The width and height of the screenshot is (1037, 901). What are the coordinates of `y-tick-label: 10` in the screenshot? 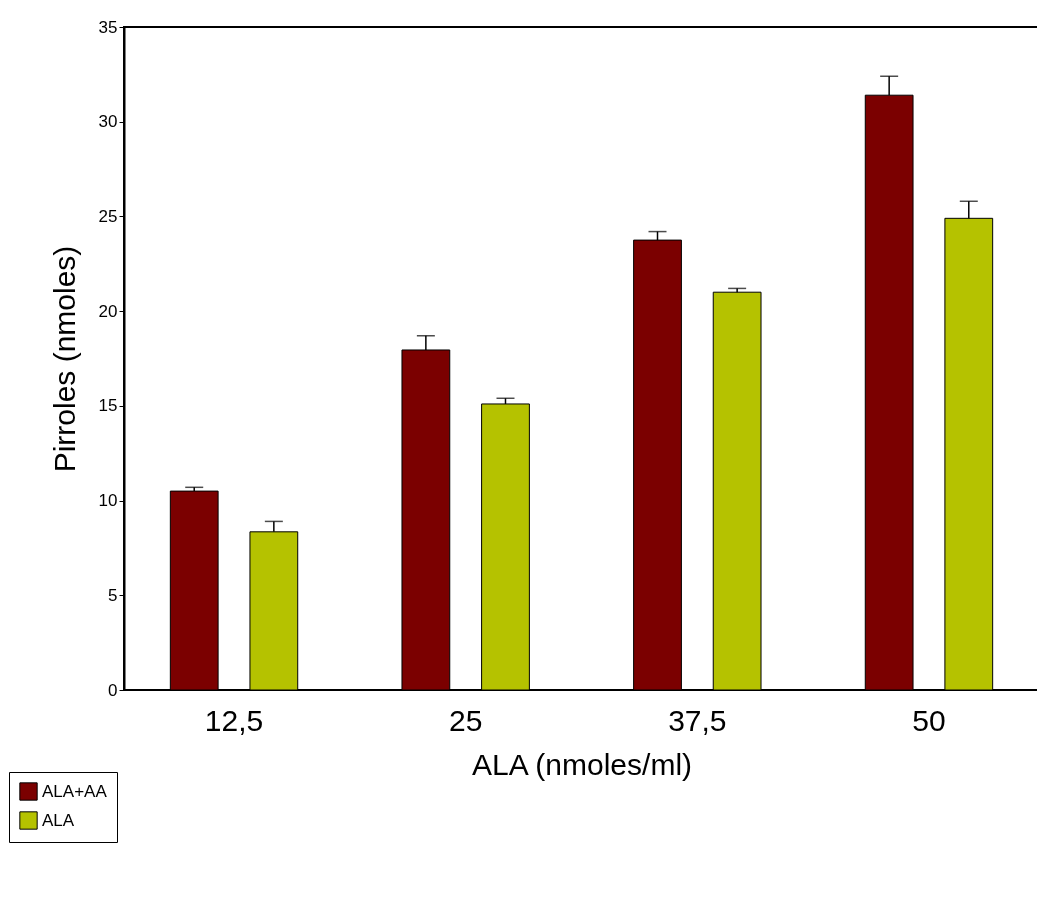 It's located at (108, 501).